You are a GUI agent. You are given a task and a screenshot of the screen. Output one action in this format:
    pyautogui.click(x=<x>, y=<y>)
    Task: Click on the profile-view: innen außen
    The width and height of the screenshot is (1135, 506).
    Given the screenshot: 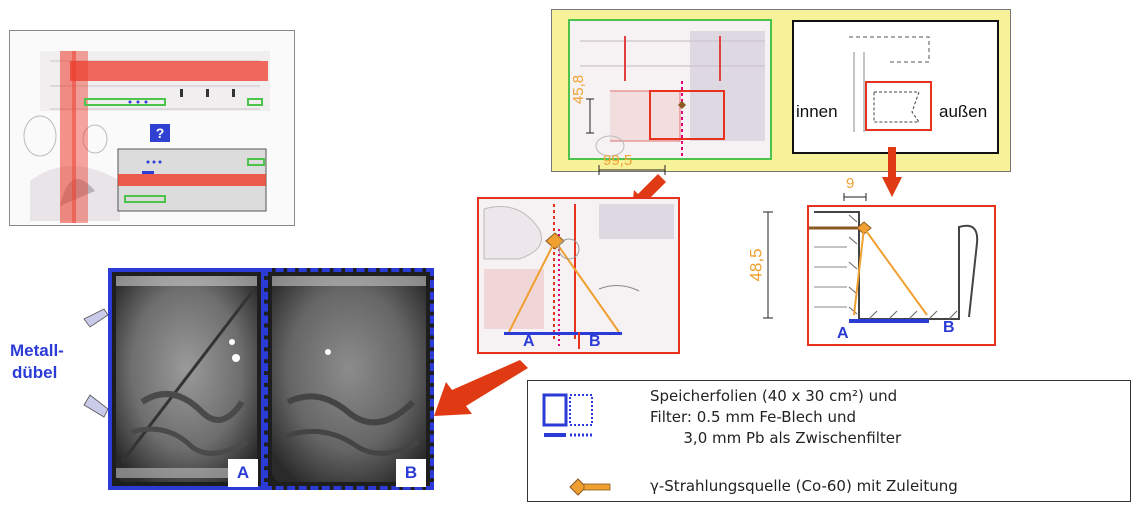 What is the action you would take?
    pyautogui.click(x=895, y=87)
    